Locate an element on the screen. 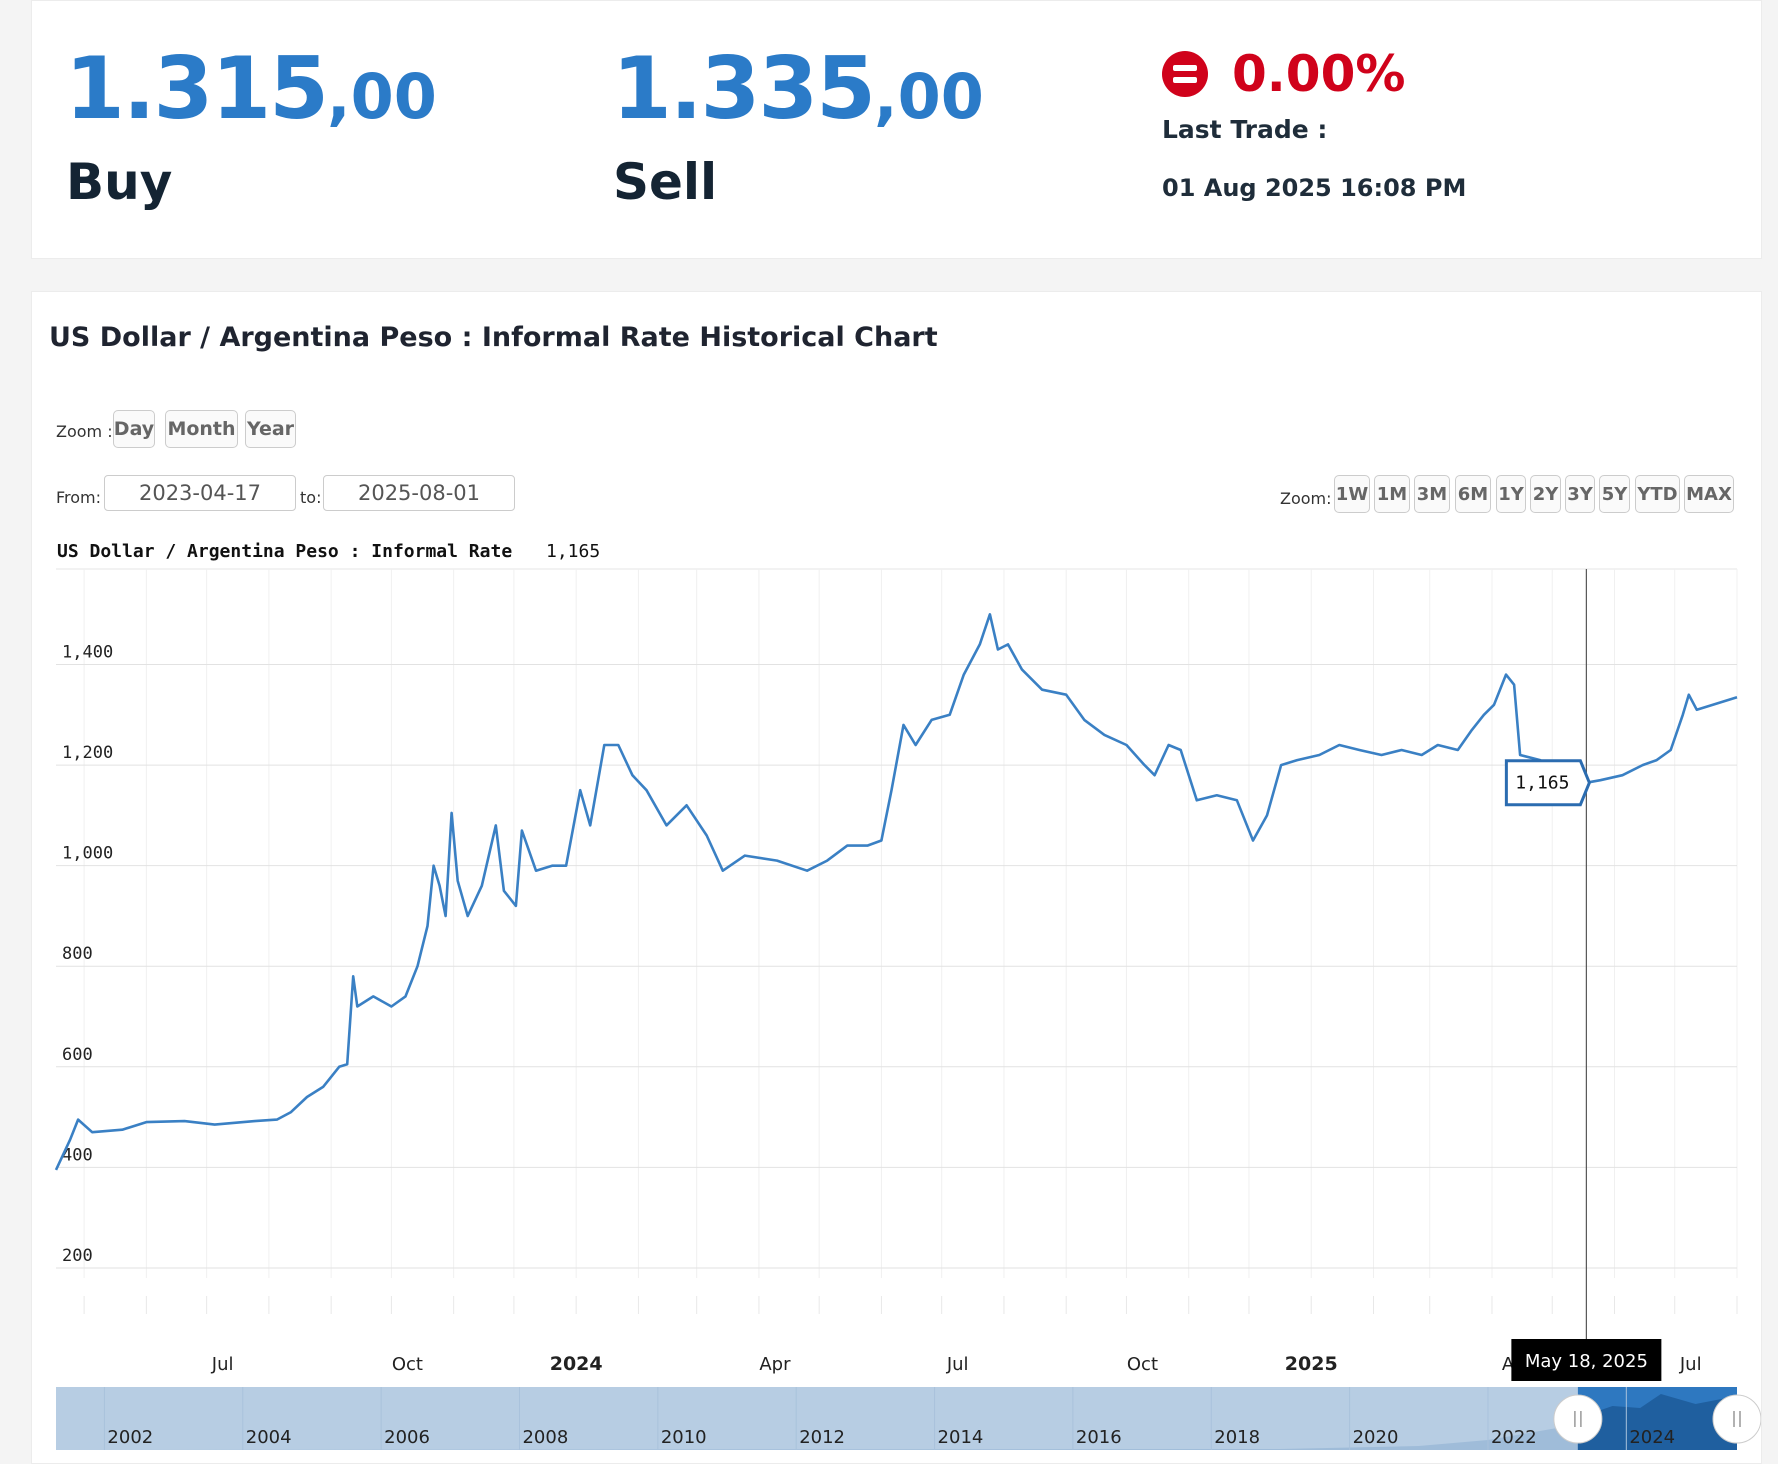 This screenshot has height=1464, width=1778. equal-sign-icon is located at coordinates (1185, 74).